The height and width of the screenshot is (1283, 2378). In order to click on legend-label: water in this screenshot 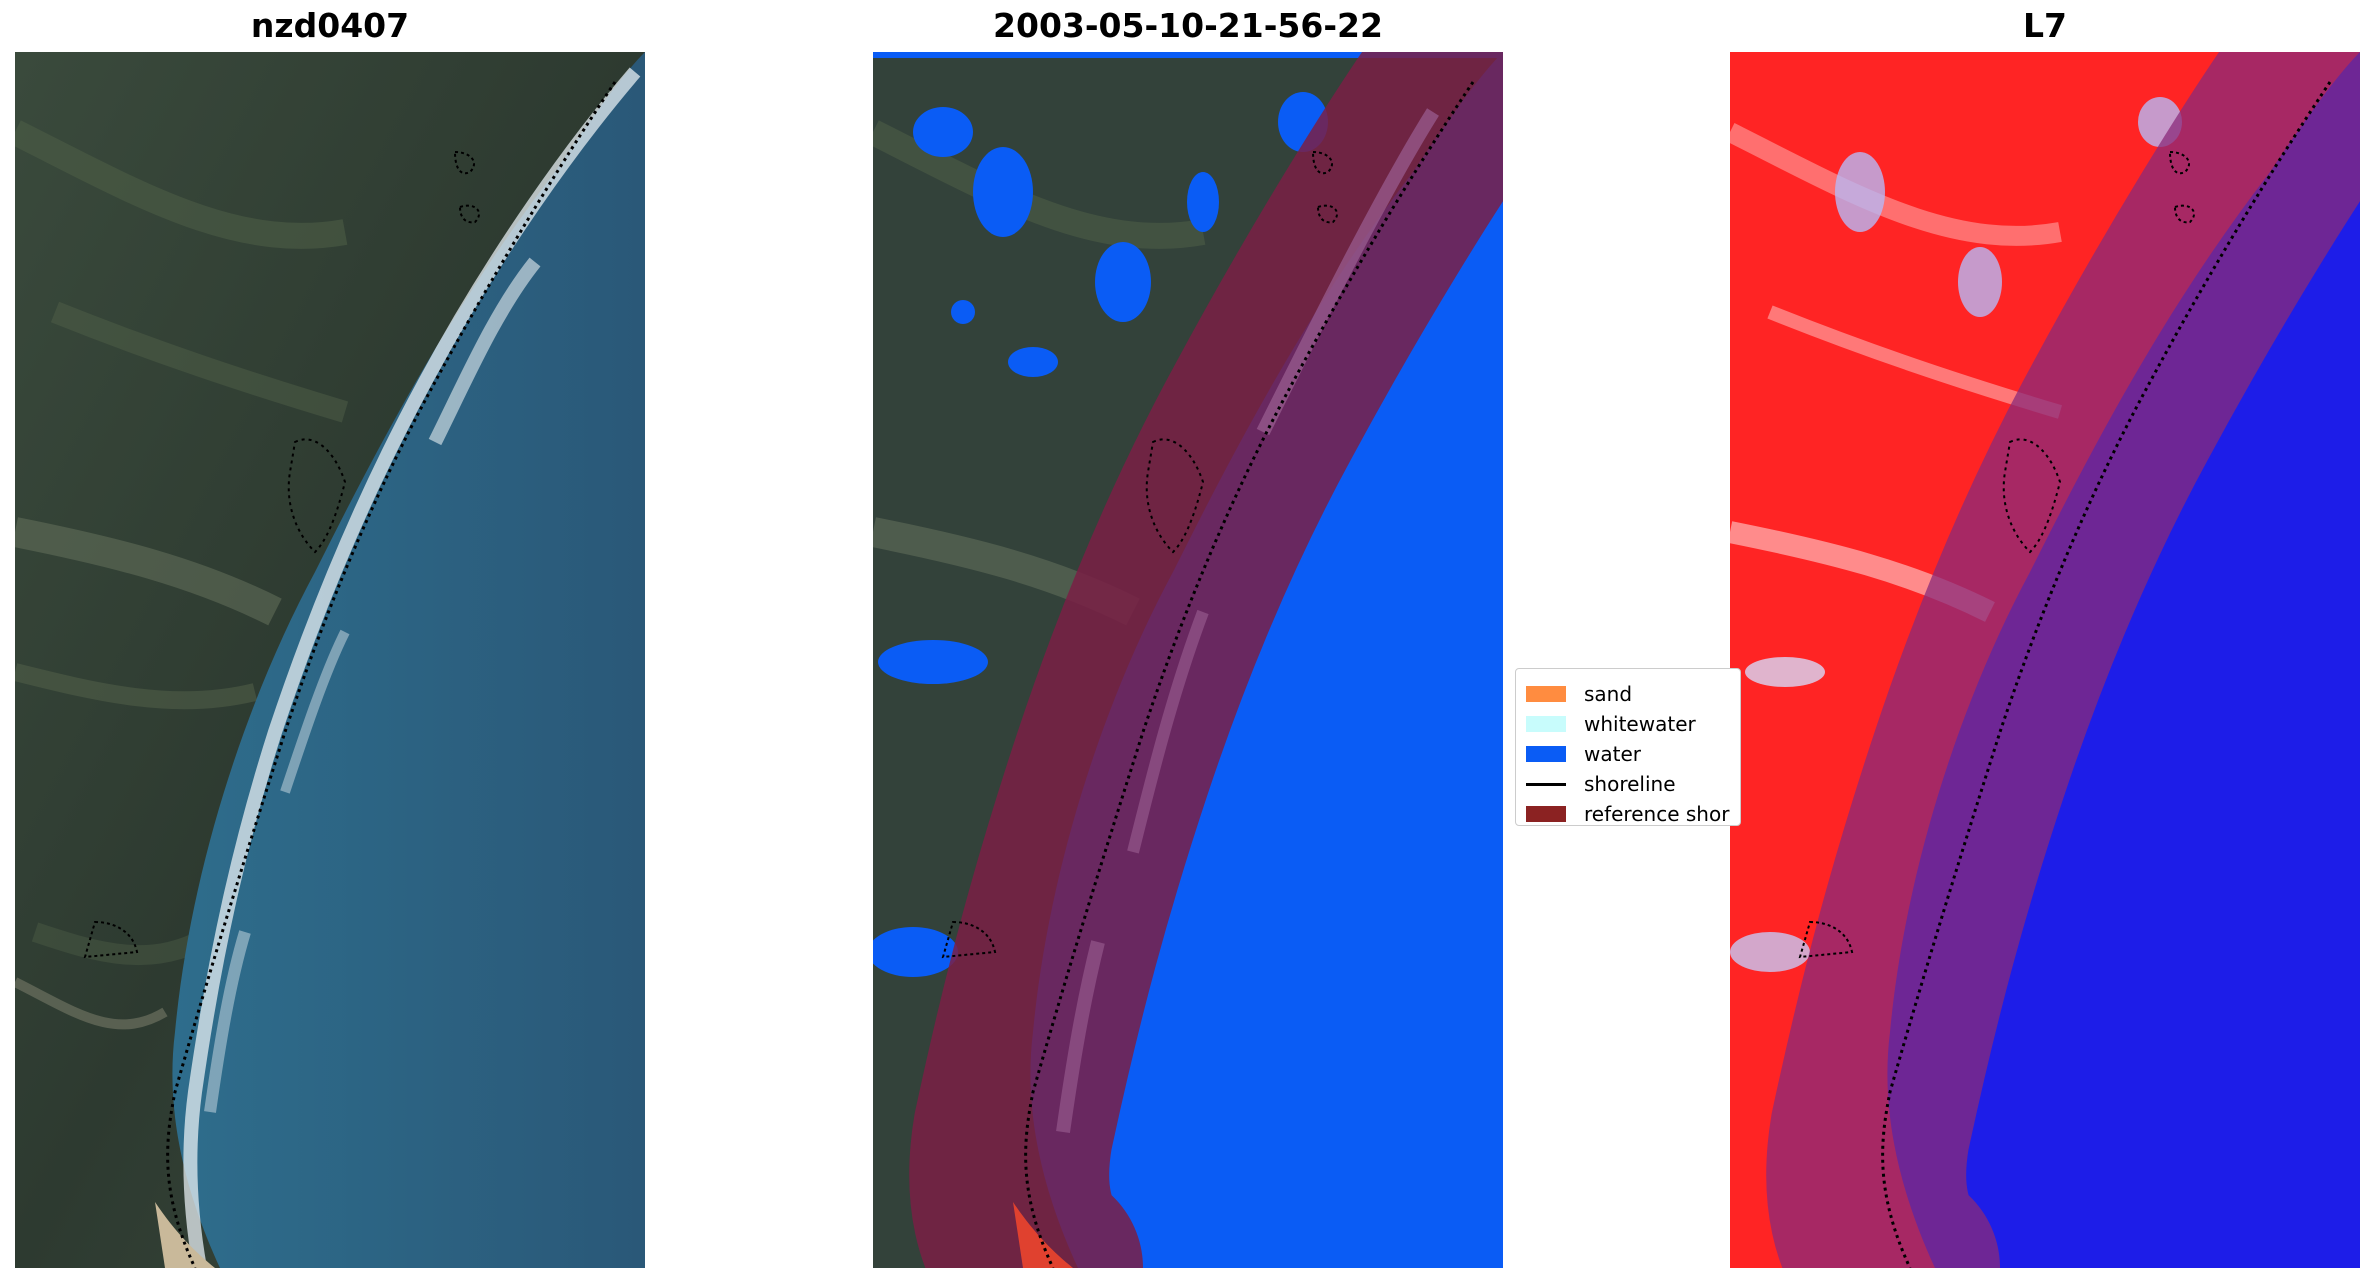, I will do `click(1612, 754)`.